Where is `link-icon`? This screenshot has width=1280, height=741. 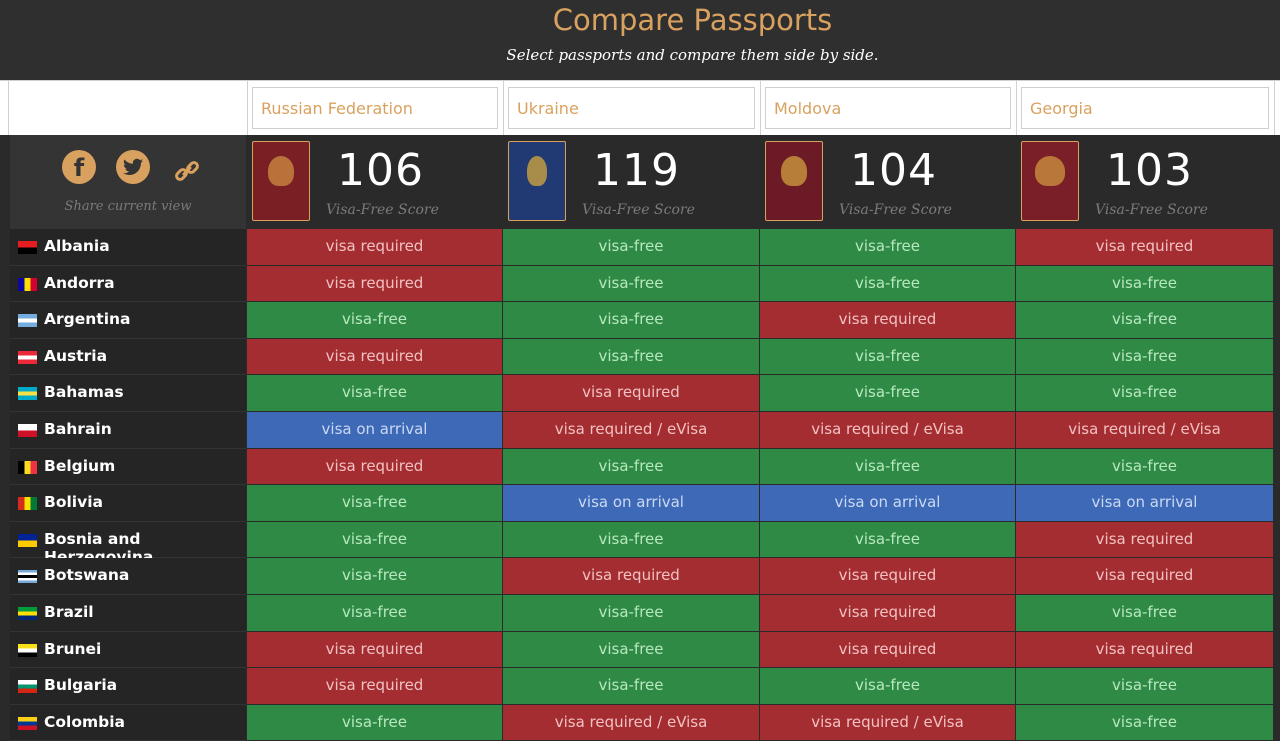 link-icon is located at coordinates (187, 173).